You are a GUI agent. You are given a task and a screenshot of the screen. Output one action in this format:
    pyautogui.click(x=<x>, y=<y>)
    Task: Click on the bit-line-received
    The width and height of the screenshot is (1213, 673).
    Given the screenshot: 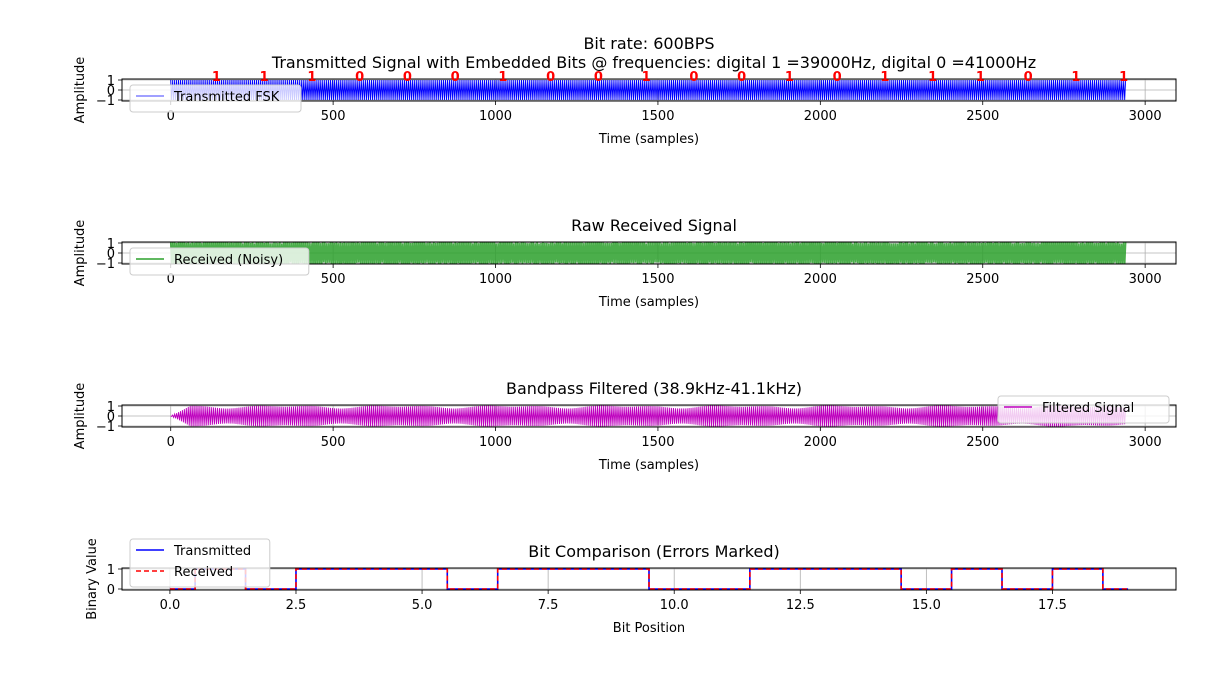 What is the action you would take?
    pyautogui.click(x=649, y=579)
    